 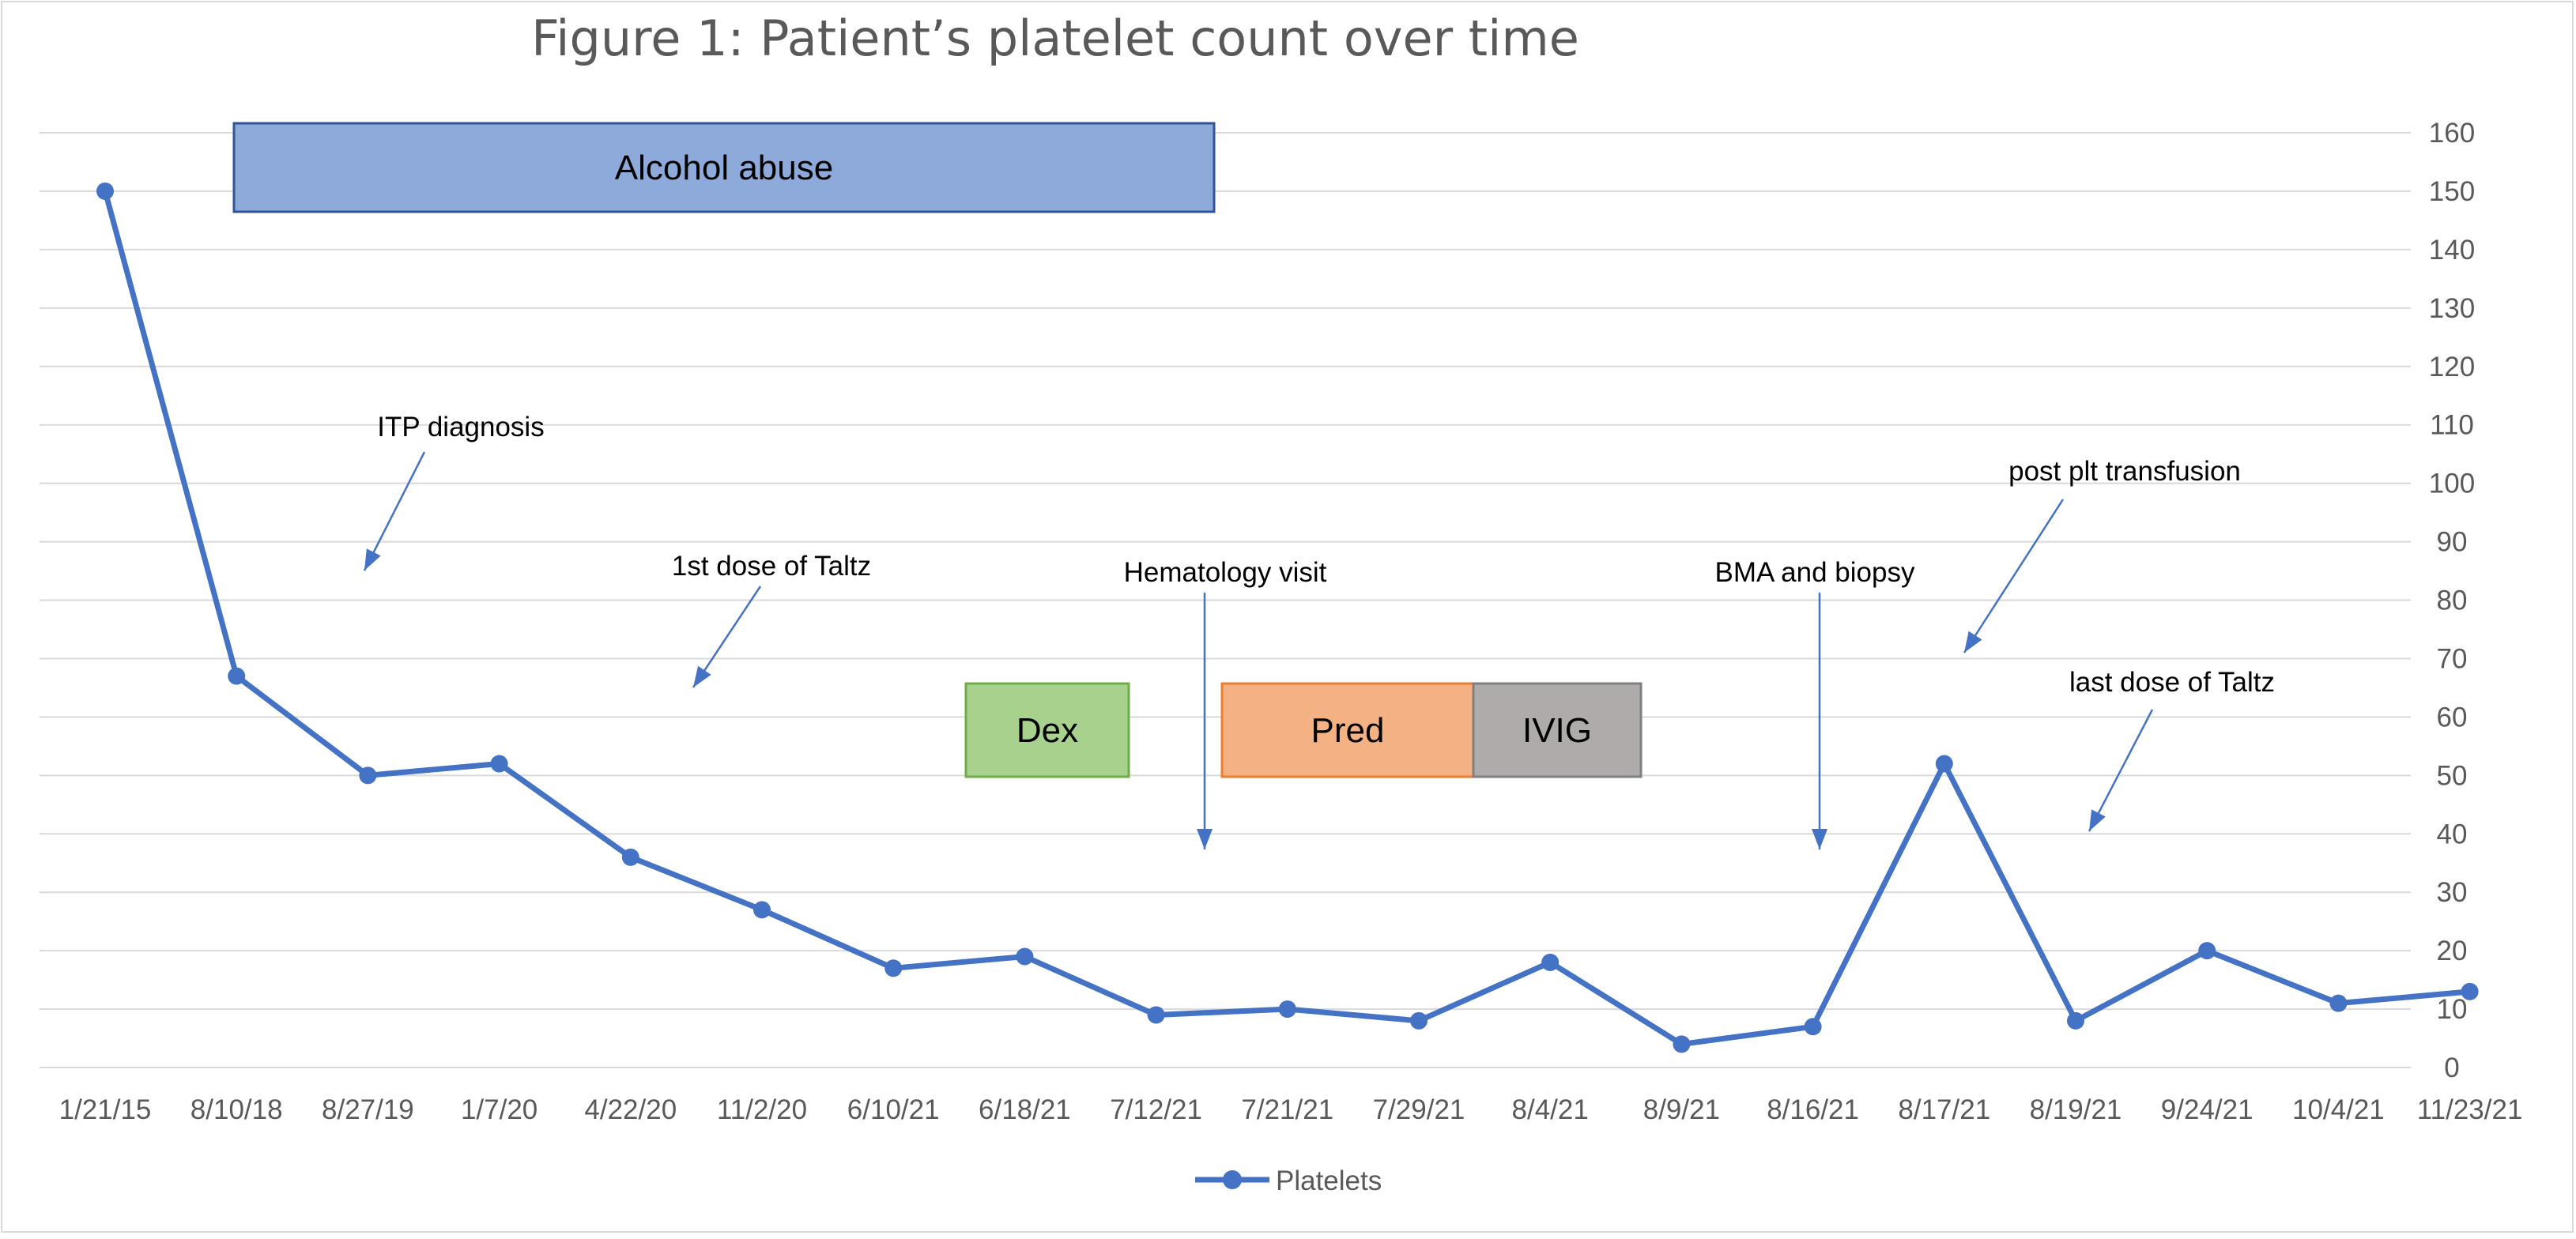 I want to click on x-tick-label: 8/16/21, so click(x=1813, y=1109).